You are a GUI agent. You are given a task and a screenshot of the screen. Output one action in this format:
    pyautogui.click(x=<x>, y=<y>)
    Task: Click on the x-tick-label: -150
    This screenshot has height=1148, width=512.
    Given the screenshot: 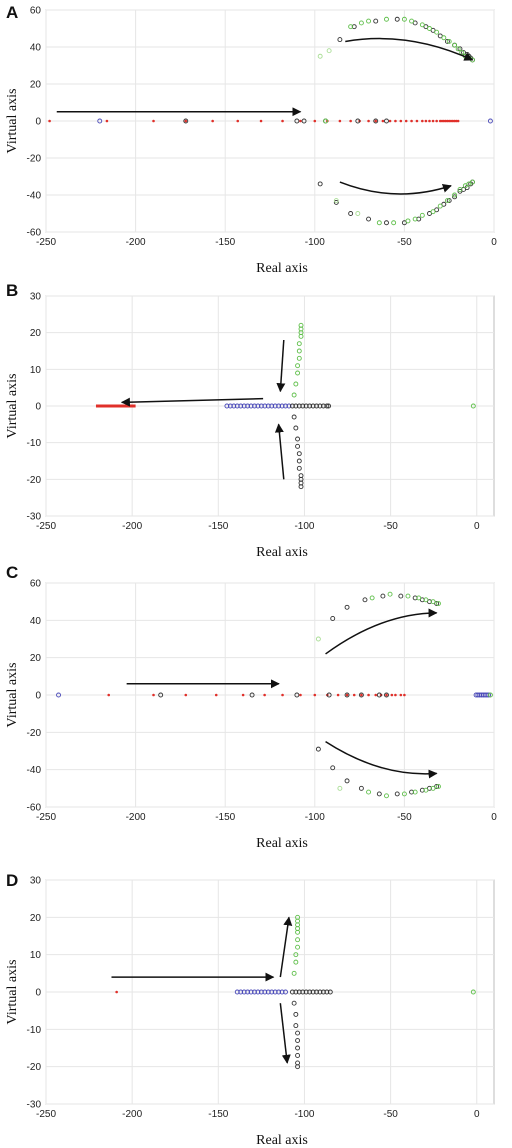 What is the action you would take?
    pyautogui.click(x=218, y=526)
    